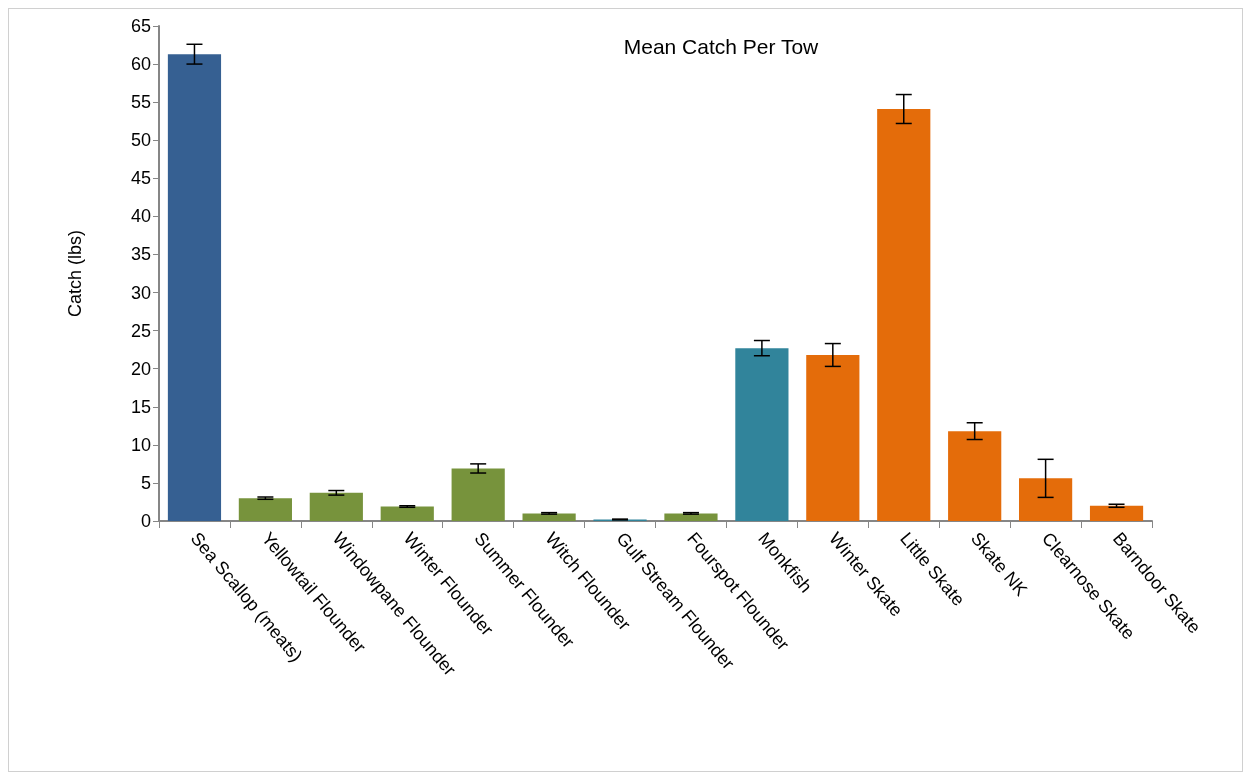  What do you see at coordinates (140, 292) in the screenshot?
I see `y-tick-label: 30` at bounding box center [140, 292].